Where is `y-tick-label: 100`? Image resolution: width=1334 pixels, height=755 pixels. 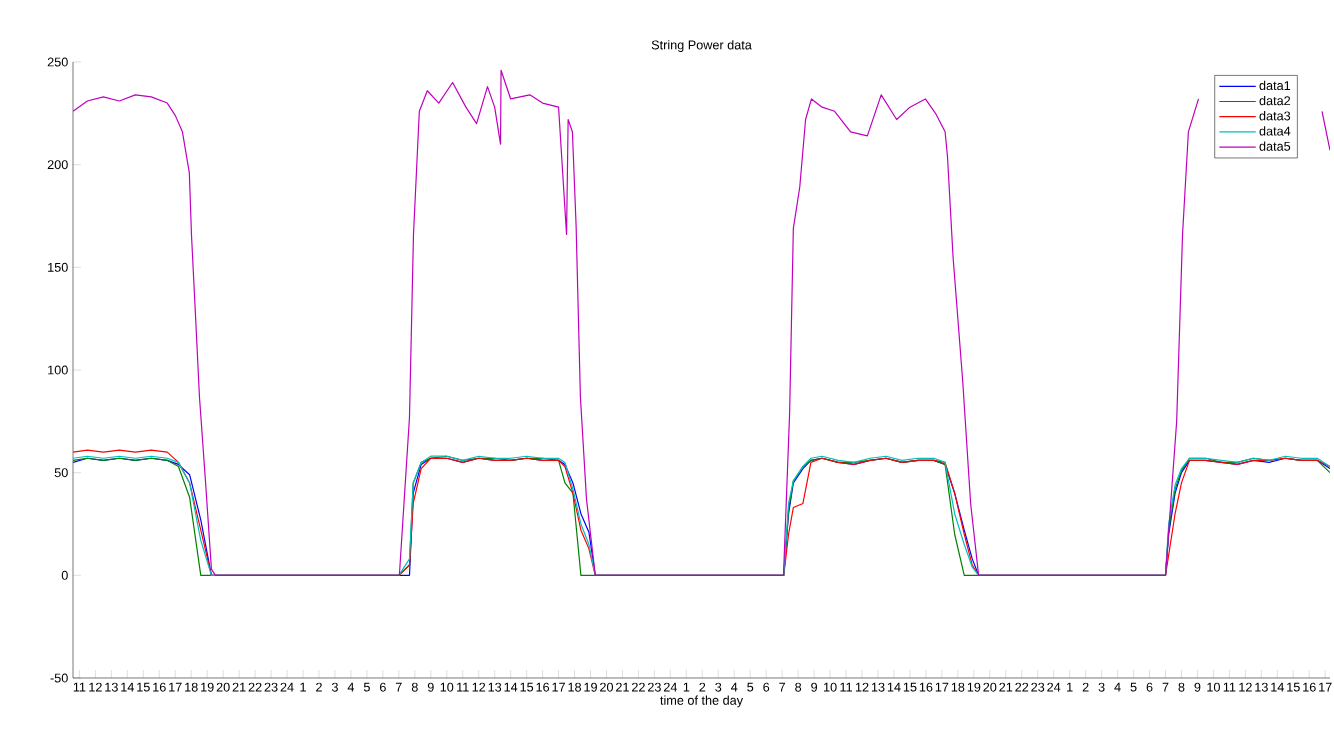 y-tick-label: 100 is located at coordinates (58, 370).